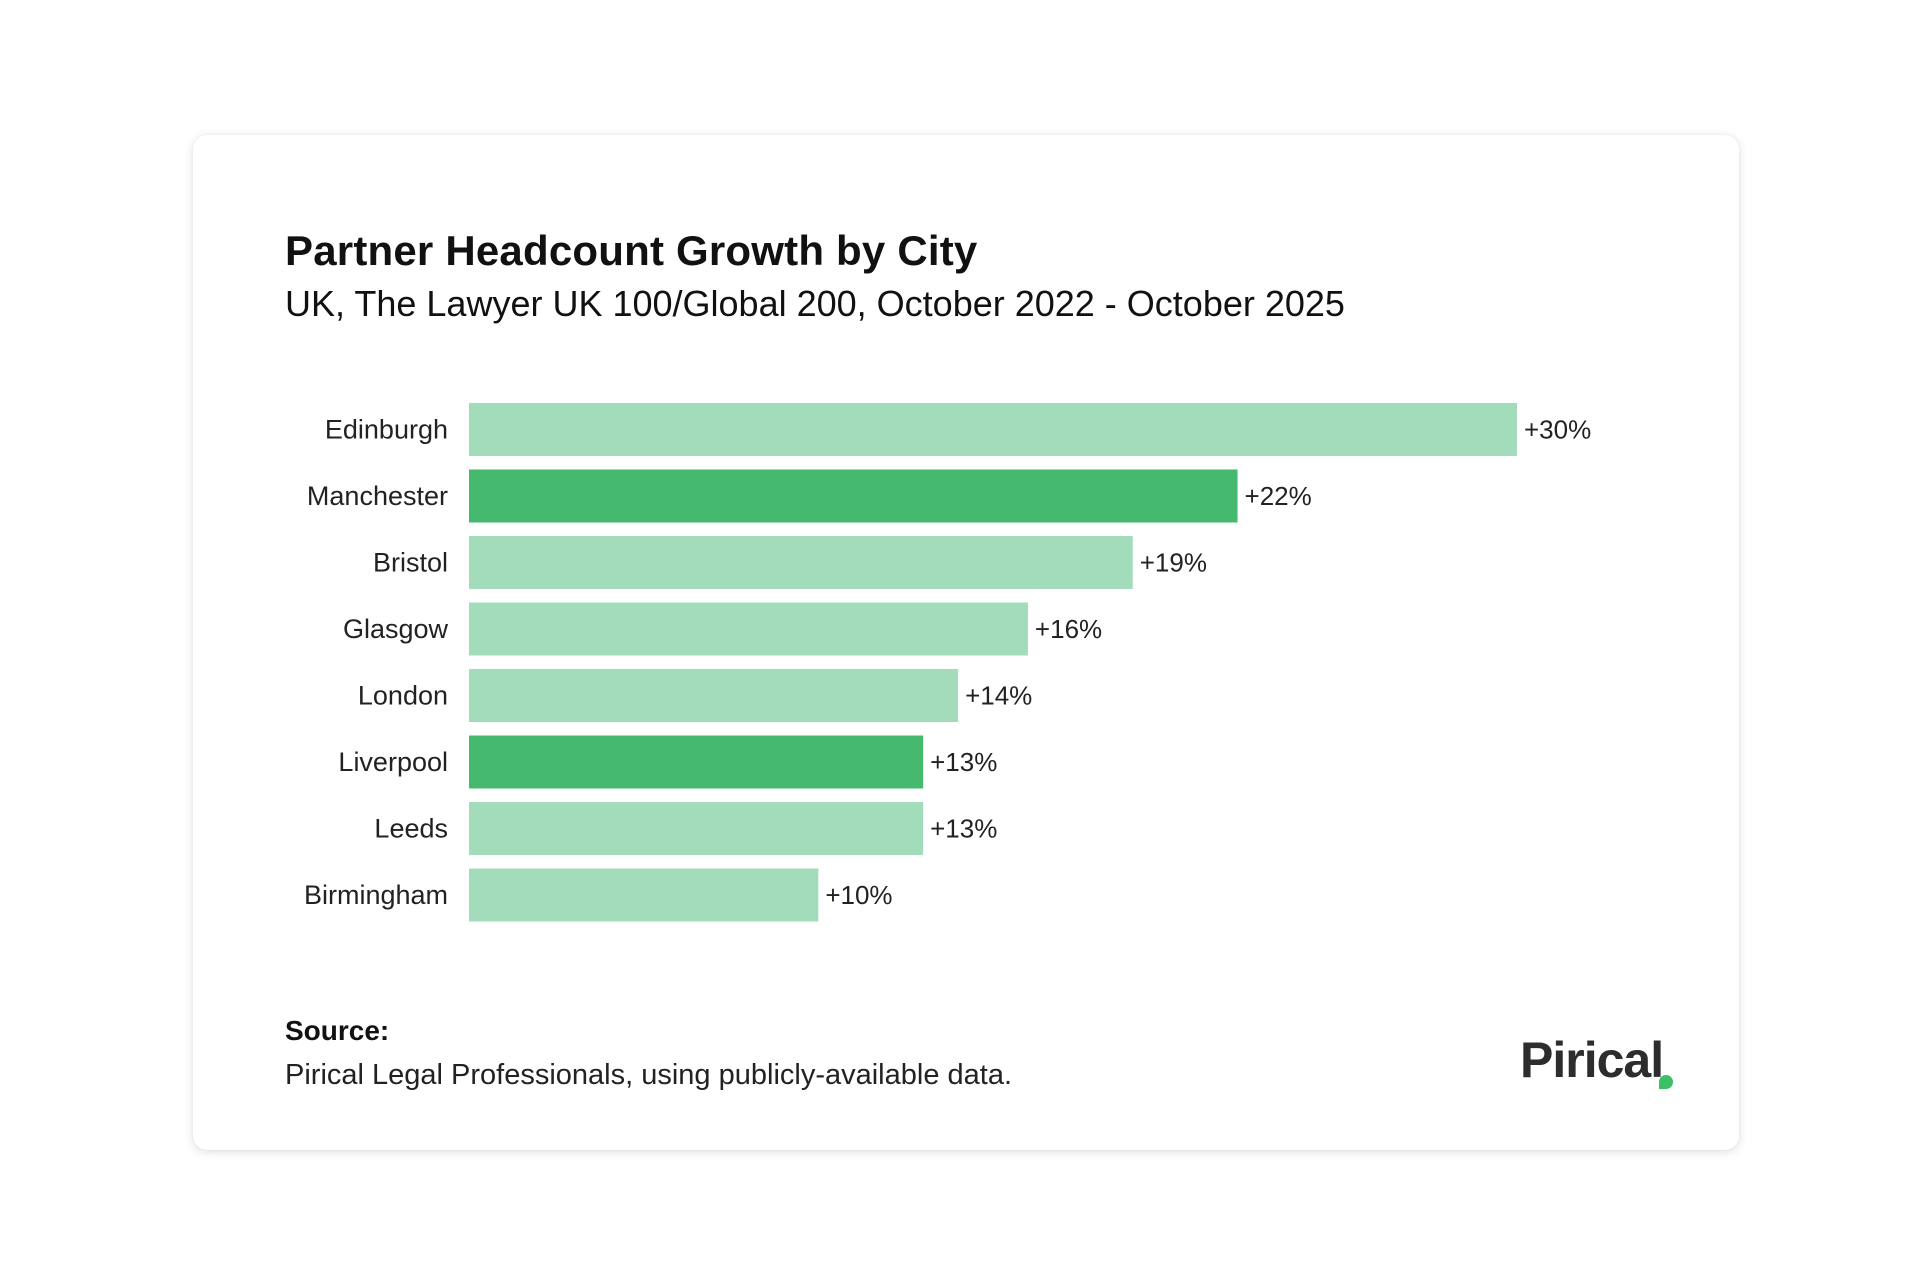  I want to click on value-label-manchester: +22%, so click(1278, 496).